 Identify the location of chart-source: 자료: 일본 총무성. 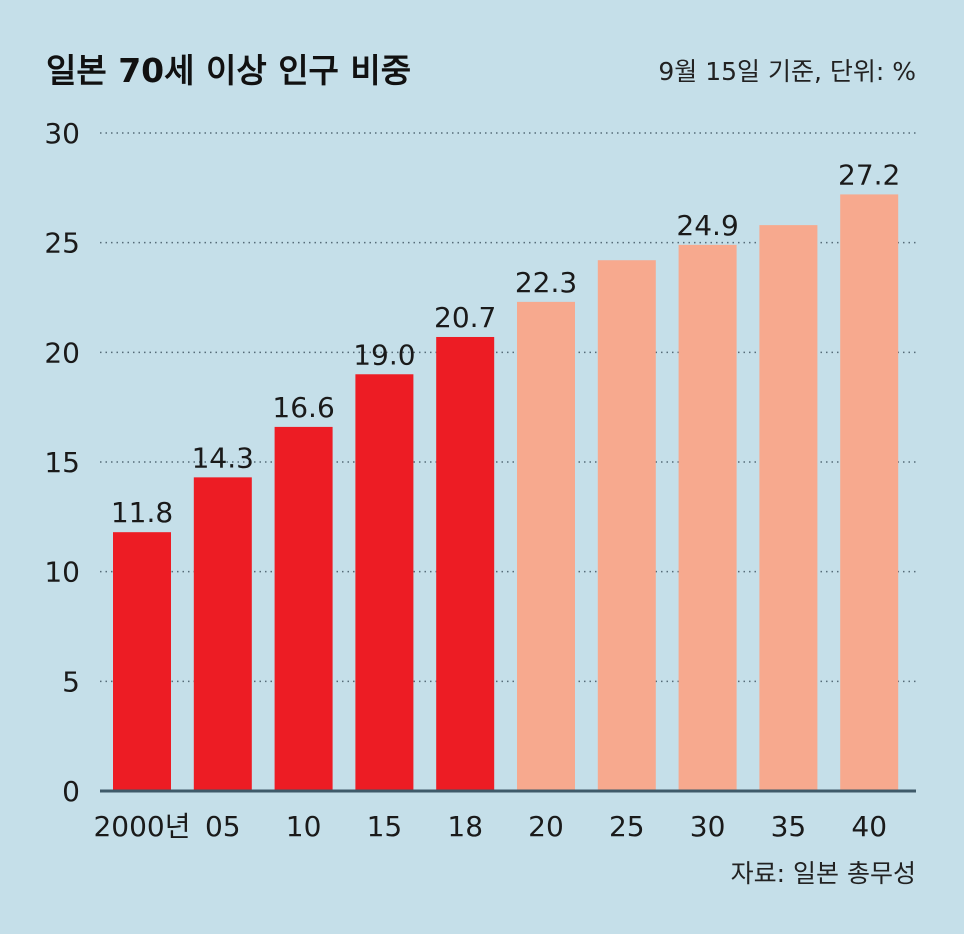
(823, 873).